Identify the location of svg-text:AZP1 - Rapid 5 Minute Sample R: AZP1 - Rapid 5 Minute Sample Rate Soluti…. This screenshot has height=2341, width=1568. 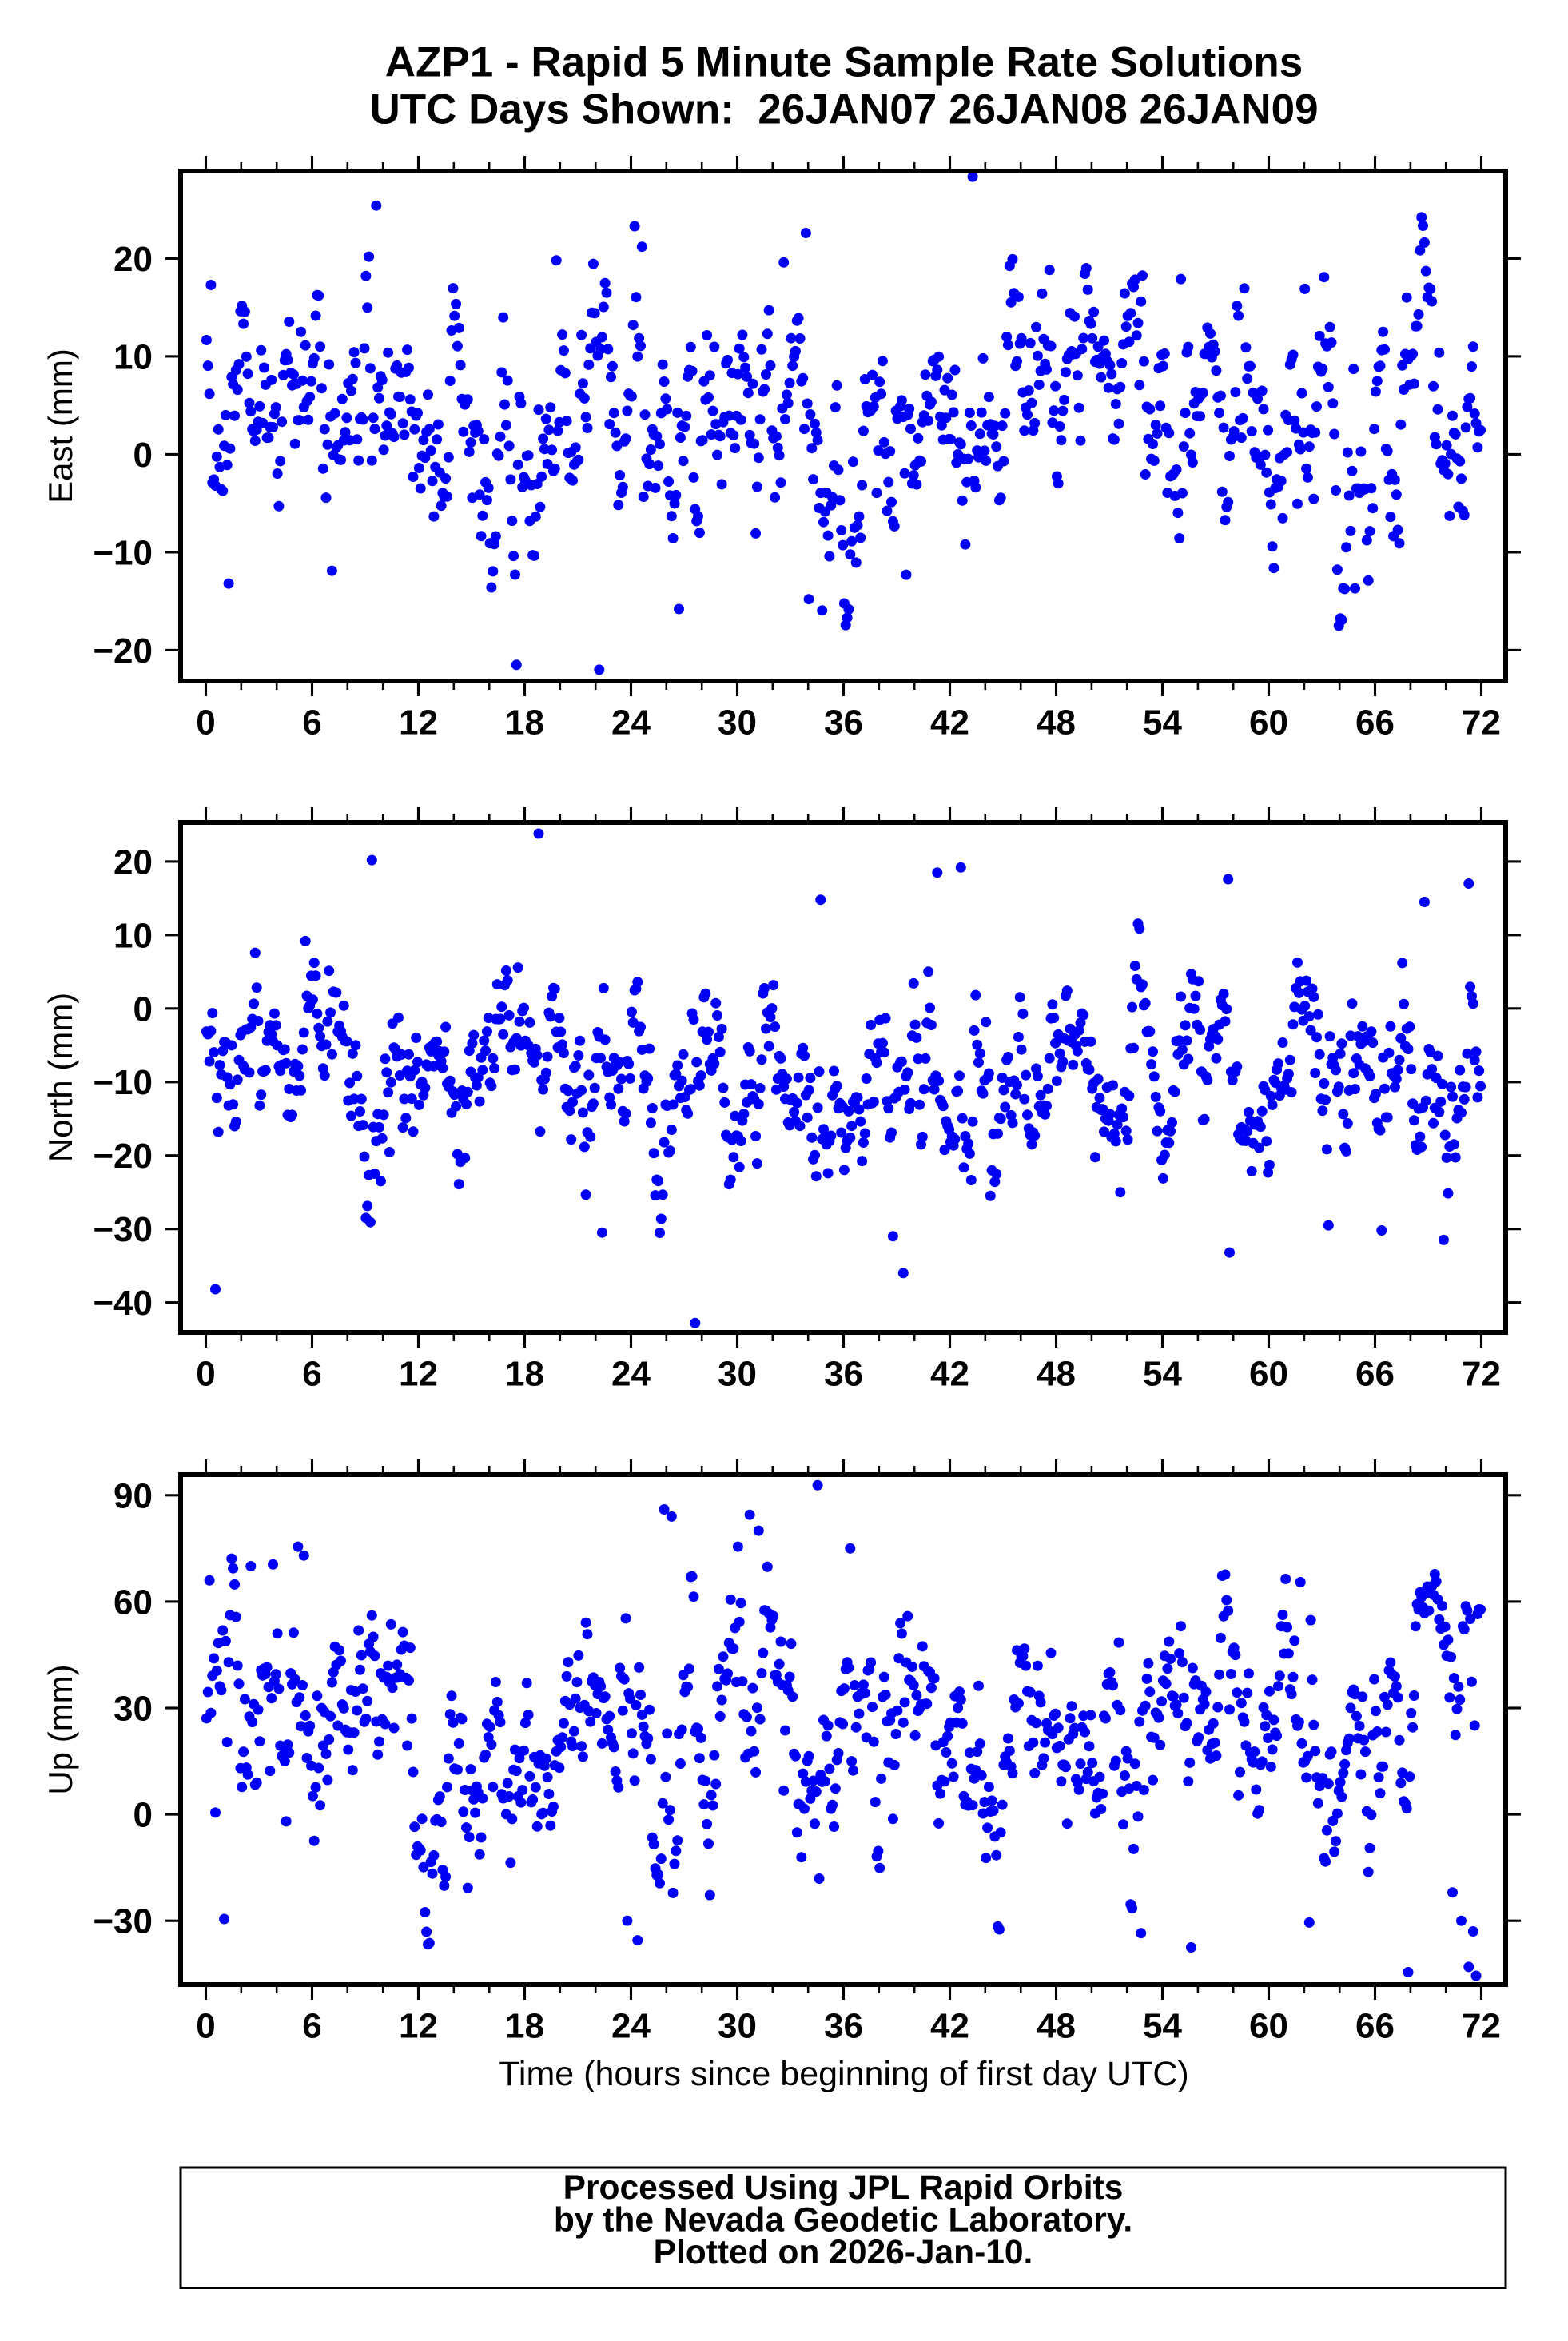
(844, 63).